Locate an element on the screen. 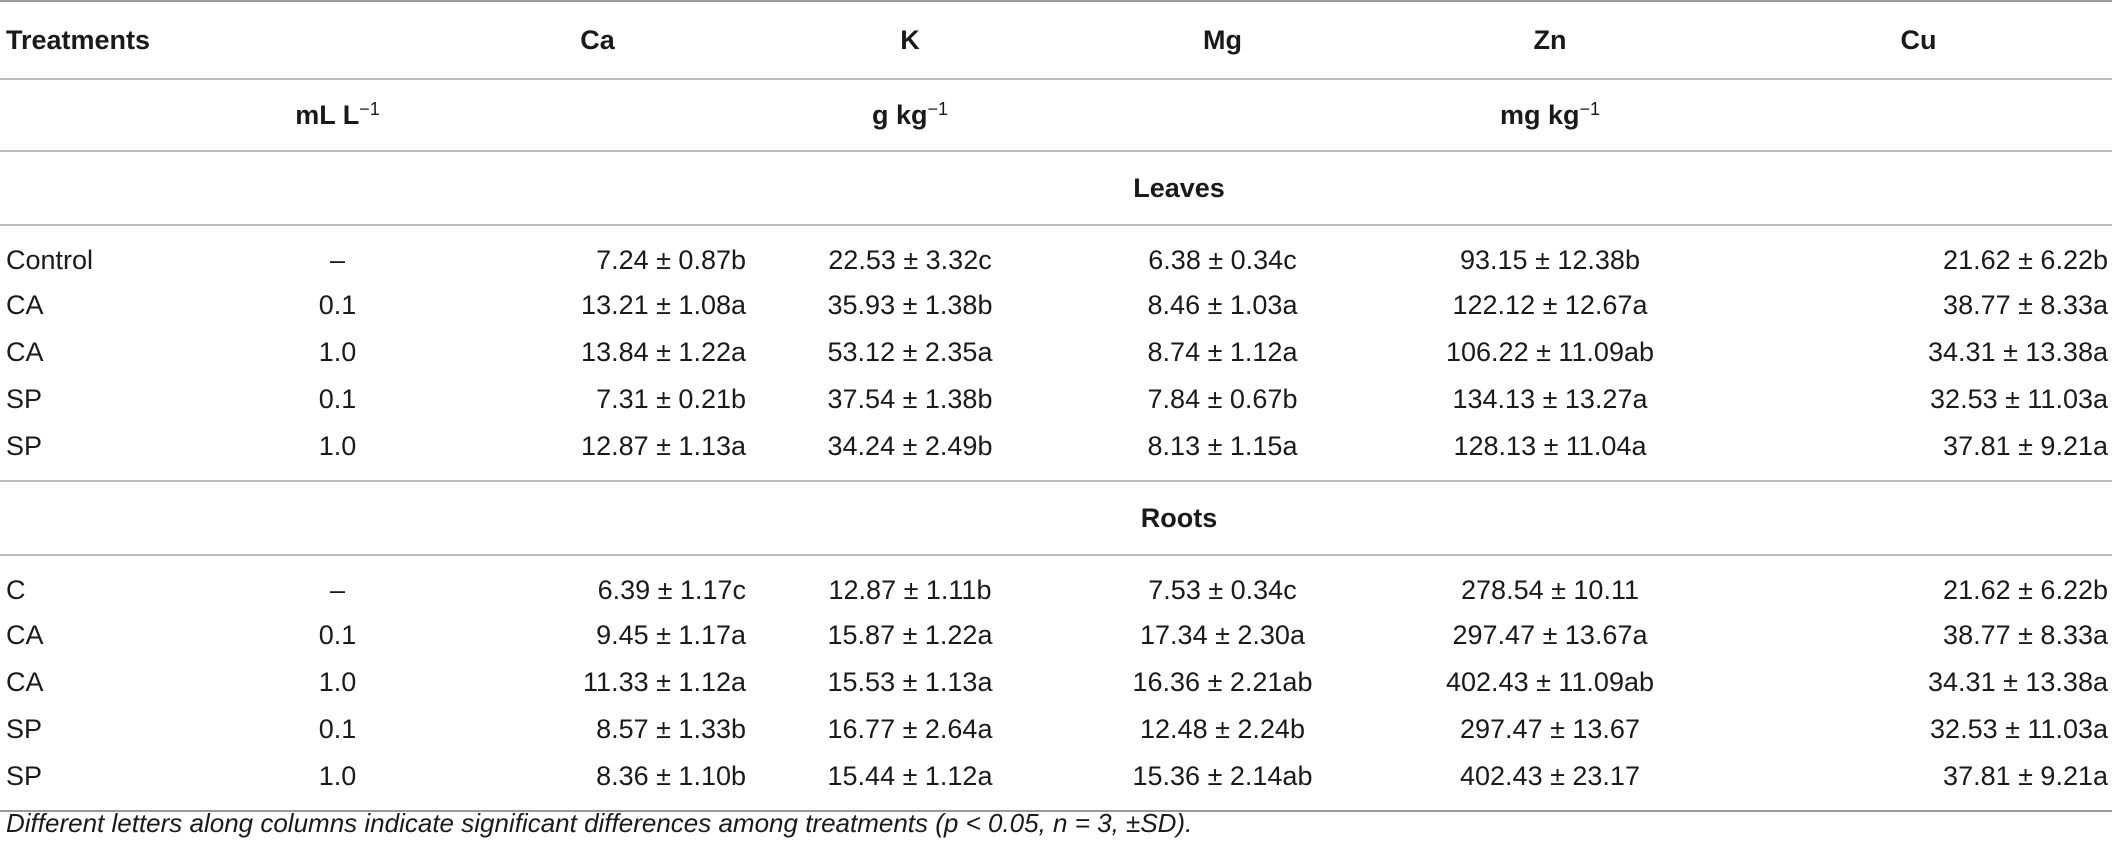 The image size is (2117, 860). units-micro: mg kg−1 is located at coordinates (1550, 115).